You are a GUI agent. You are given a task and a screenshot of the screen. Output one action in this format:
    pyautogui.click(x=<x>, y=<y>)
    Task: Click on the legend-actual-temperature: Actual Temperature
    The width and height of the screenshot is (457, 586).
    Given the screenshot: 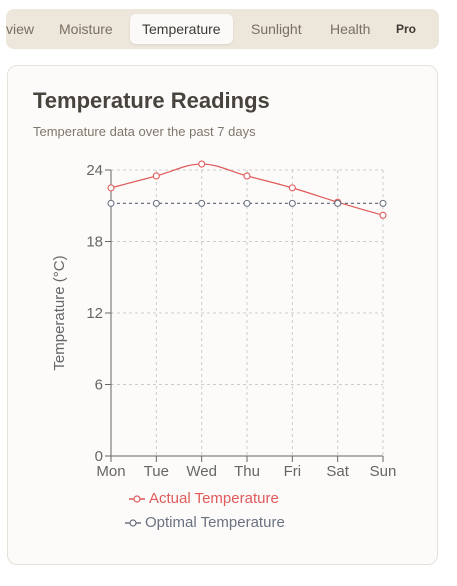 What is the action you would take?
    pyautogui.click(x=204, y=498)
    